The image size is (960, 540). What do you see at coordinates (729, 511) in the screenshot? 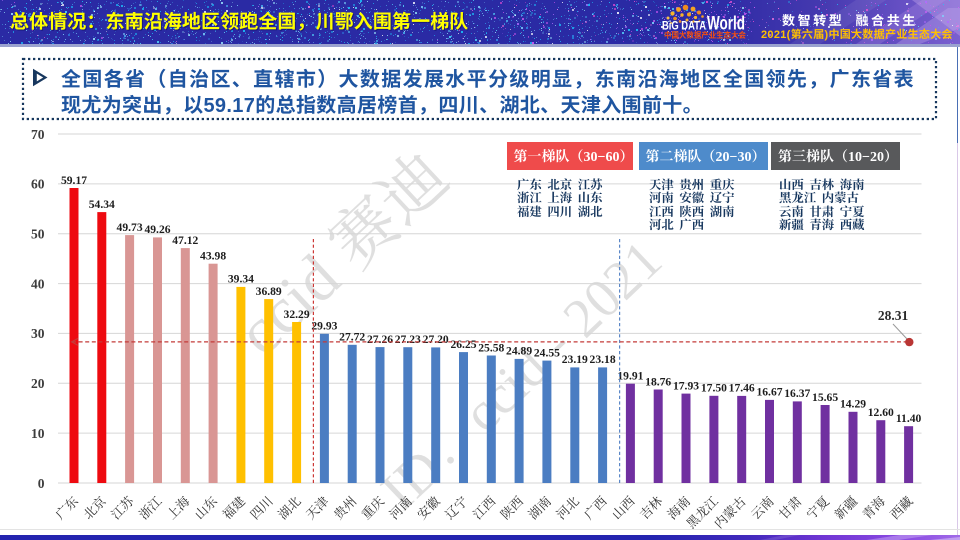
I see `svg-text: 内蒙古` at bounding box center [729, 511].